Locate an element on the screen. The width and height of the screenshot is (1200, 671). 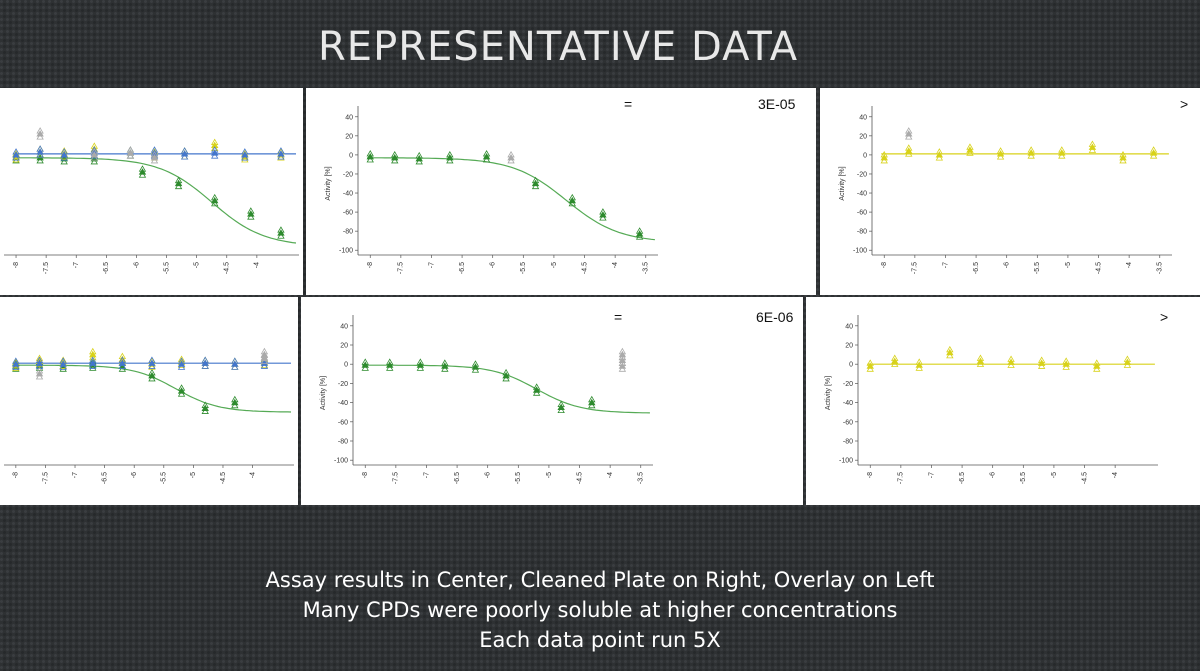
chart-panel-row1-left: -8 -7.5 -7 -6.5 -6 -5.5 -5 -4.5 -4 is located at coordinates (151, 191).